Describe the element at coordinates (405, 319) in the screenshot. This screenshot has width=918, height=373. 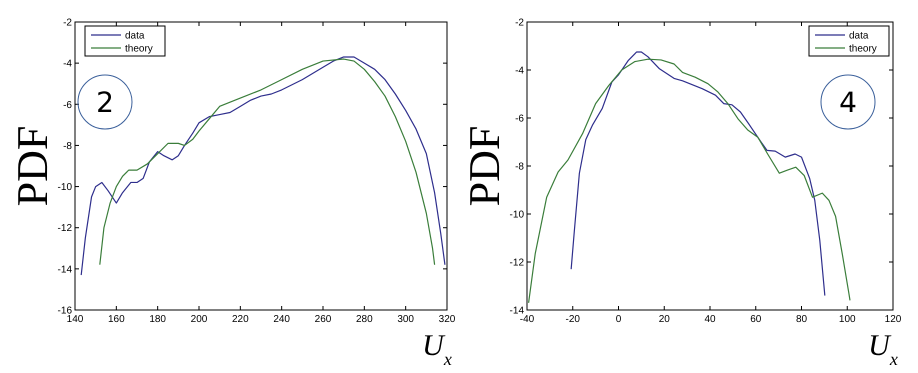
I see `x-tick-label: 300` at that location.